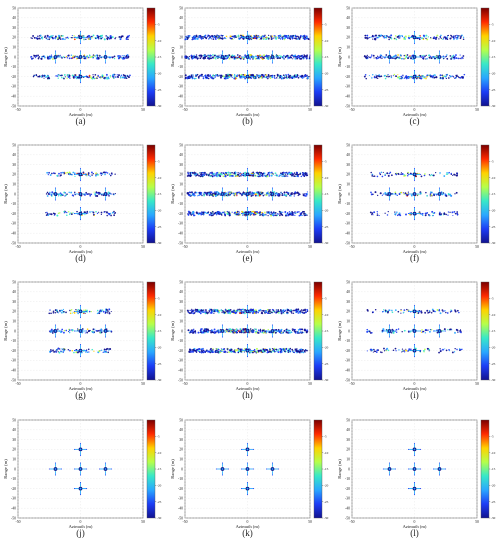  What do you see at coordinates (493, 194) in the screenshot?
I see `colorbar-tick-label: -15` at bounding box center [493, 194].